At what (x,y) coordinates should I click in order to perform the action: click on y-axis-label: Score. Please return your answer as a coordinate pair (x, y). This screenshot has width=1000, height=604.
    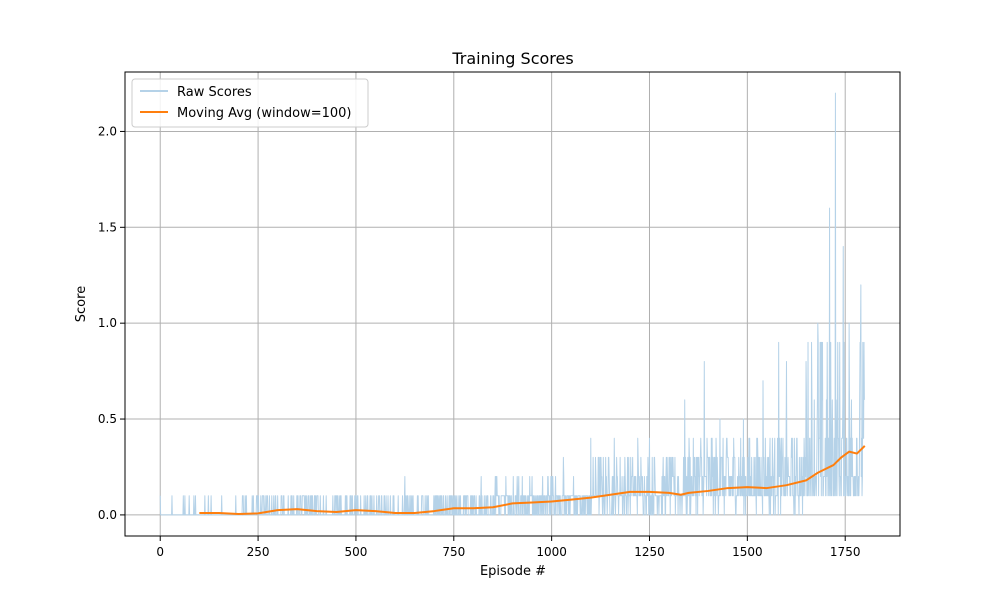
    Looking at the image, I should click on (81, 304).